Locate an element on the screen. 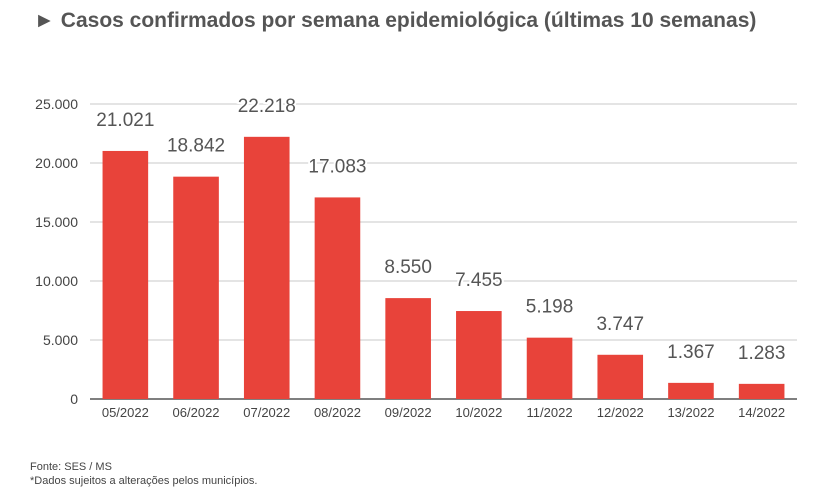 The width and height of the screenshot is (814, 498). data-label: 5.198 is located at coordinates (550, 307).